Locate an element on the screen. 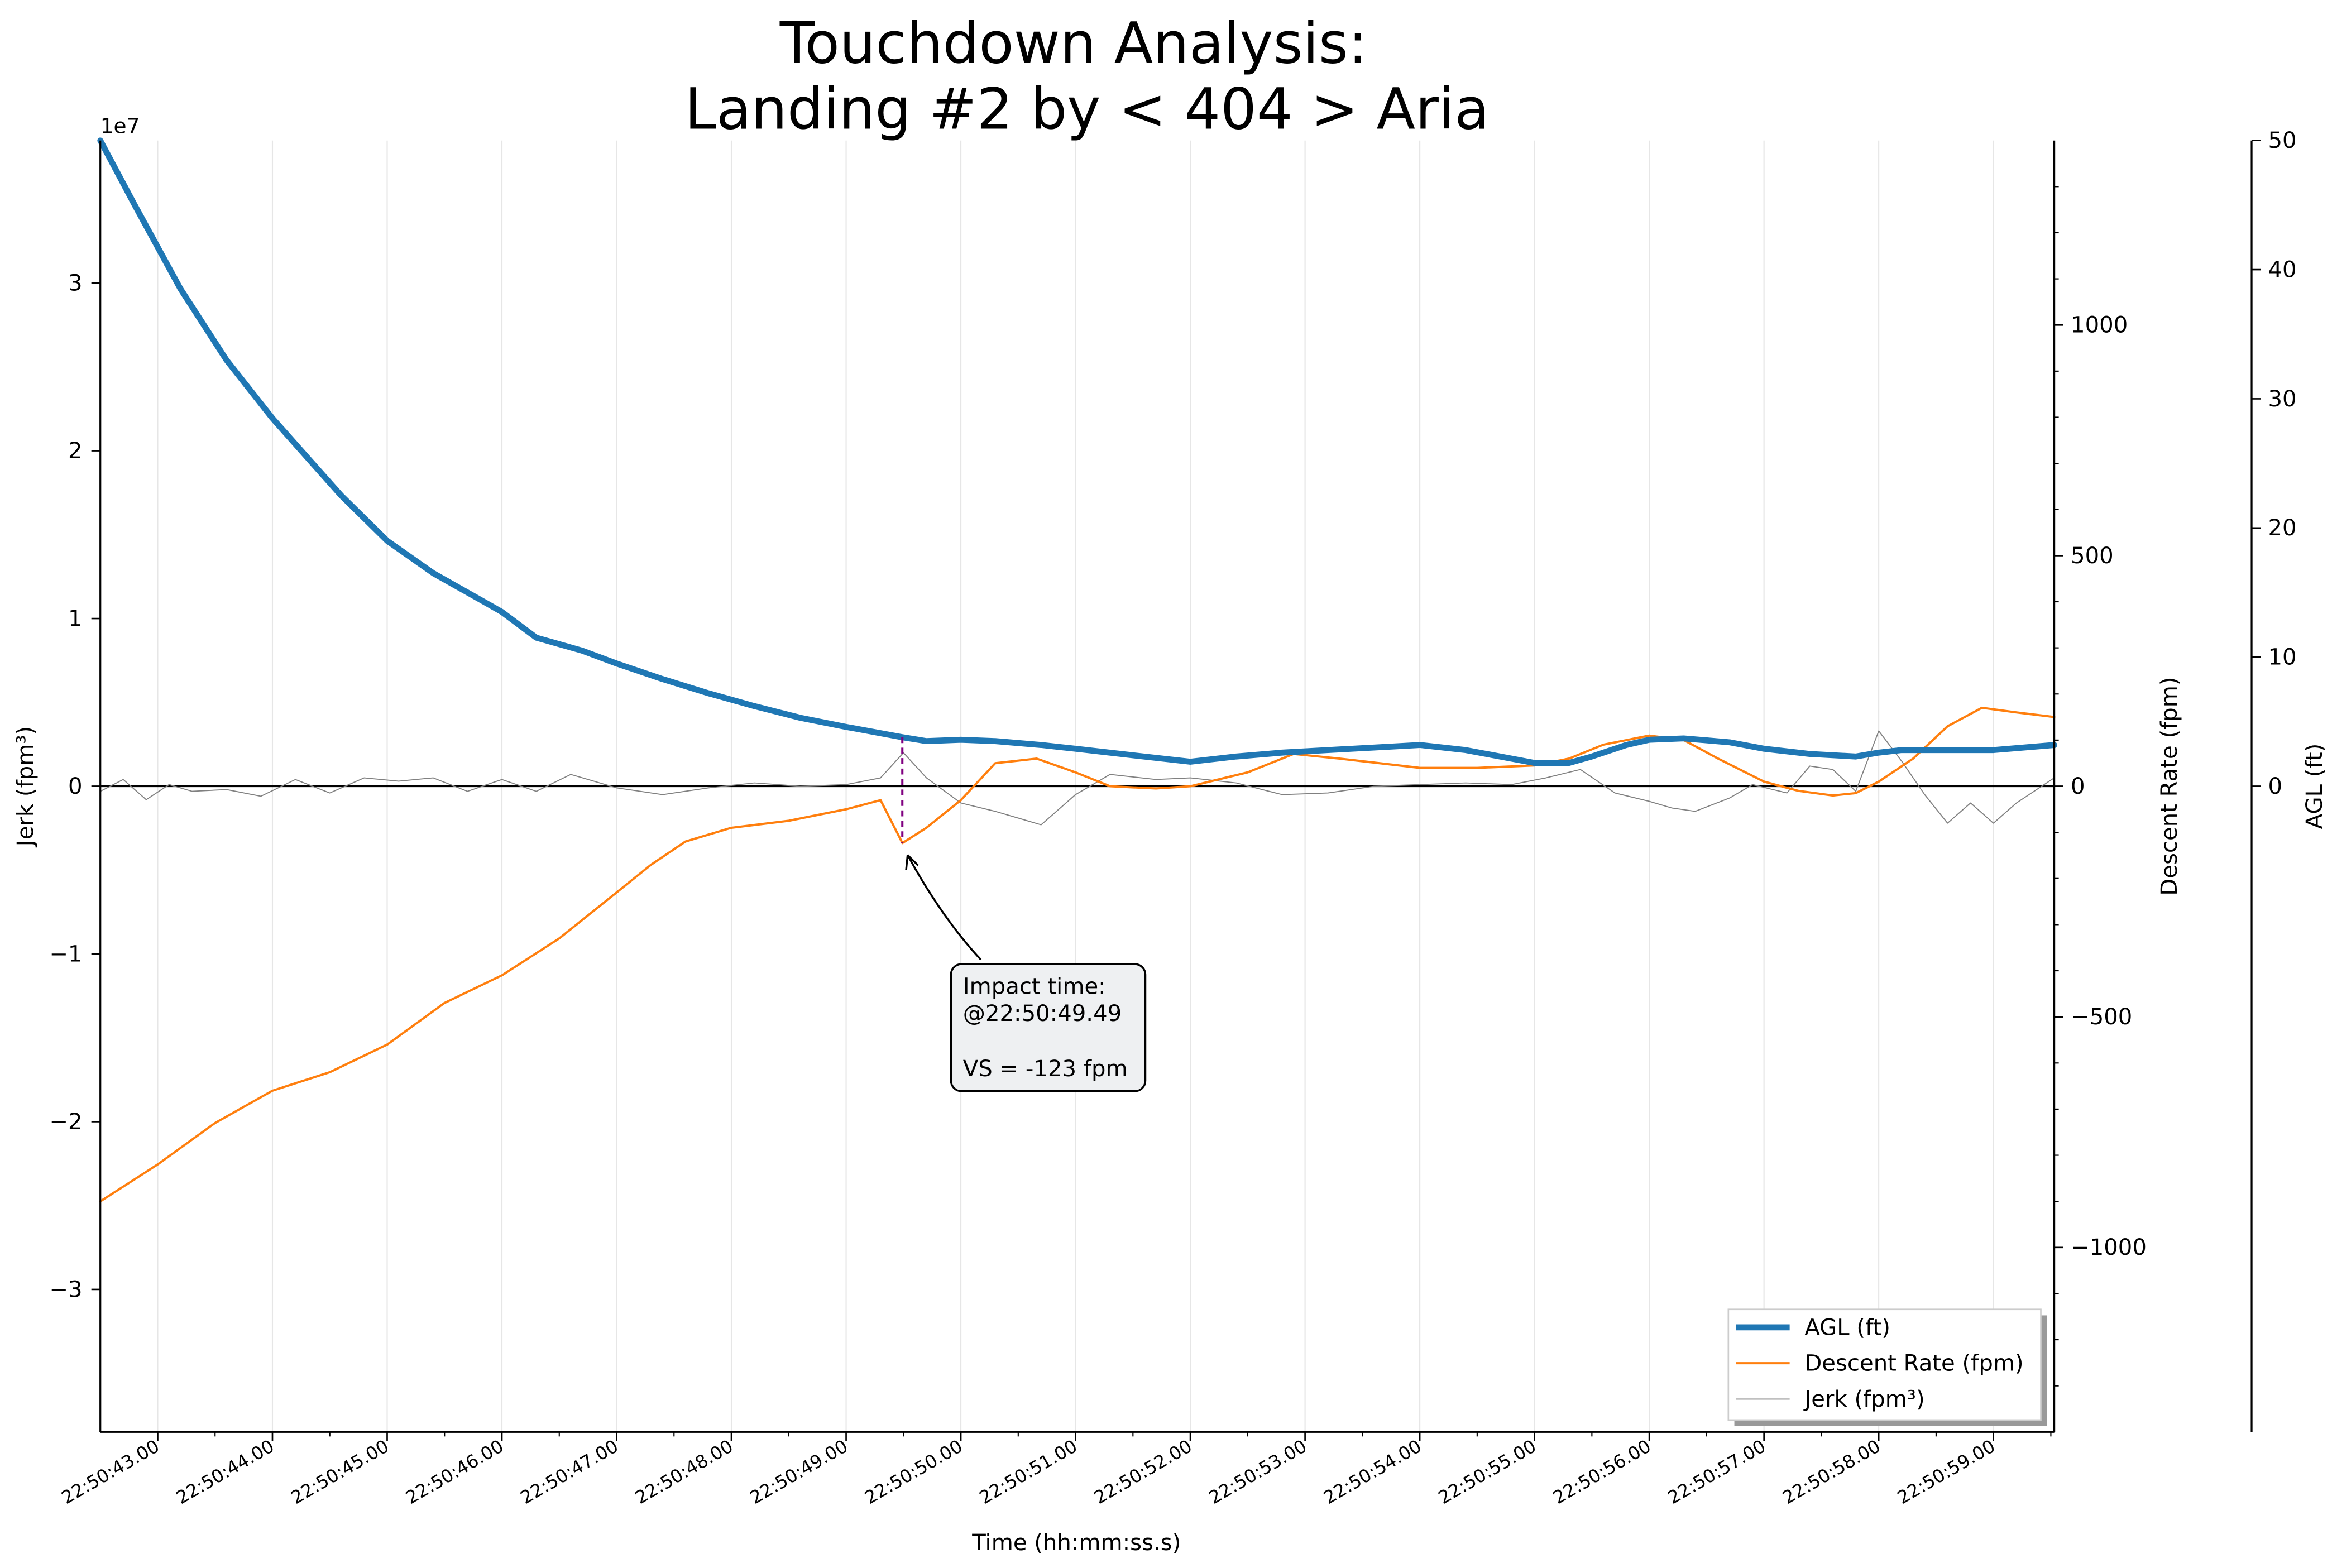 This screenshot has width=2337, height=1568. x-tick-label: 22:50:54.00 is located at coordinates (1372, 1471).